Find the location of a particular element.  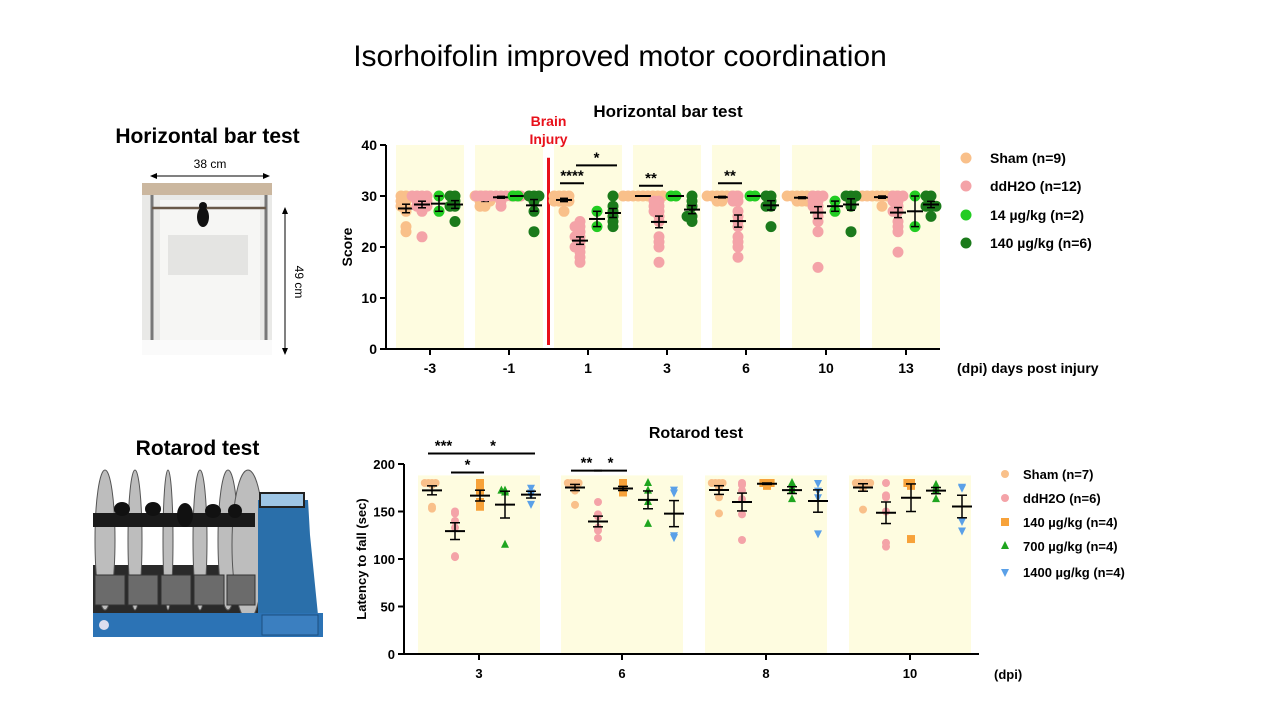

y-tick-label: 150 is located at coordinates (384, 512).